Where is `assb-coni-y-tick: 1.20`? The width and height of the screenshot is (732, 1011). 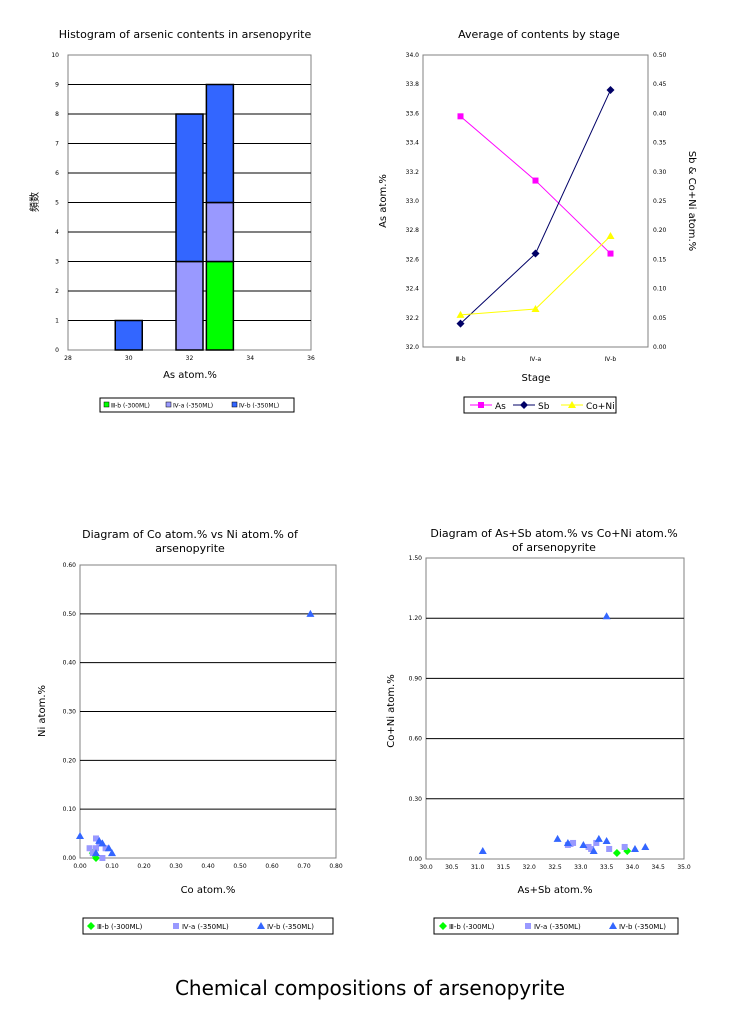
assb-coni-y-tick: 1.20 is located at coordinates (416, 618).